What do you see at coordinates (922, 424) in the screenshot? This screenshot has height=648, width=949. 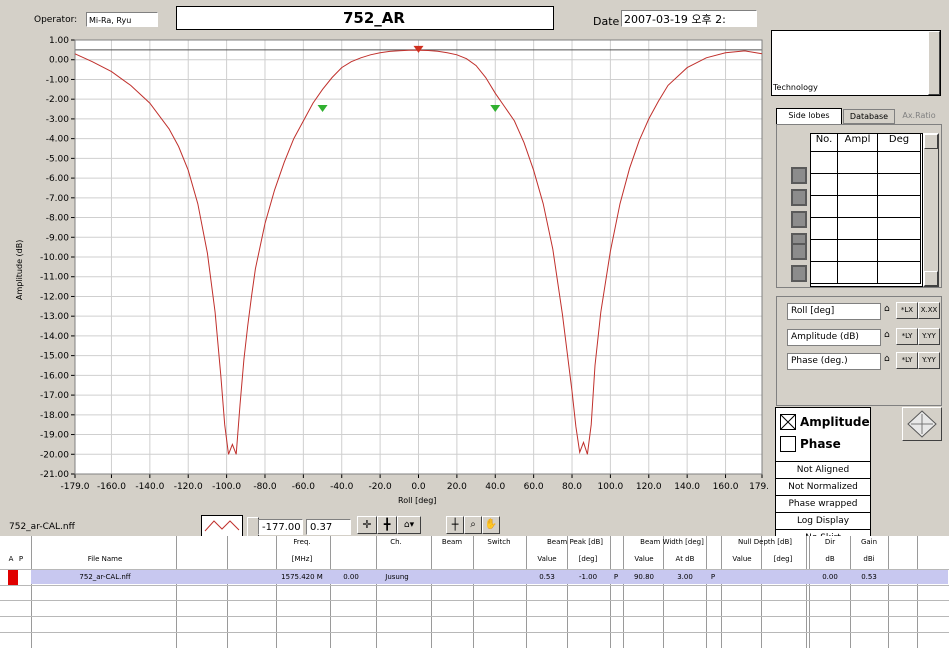 I see `move-button` at bounding box center [922, 424].